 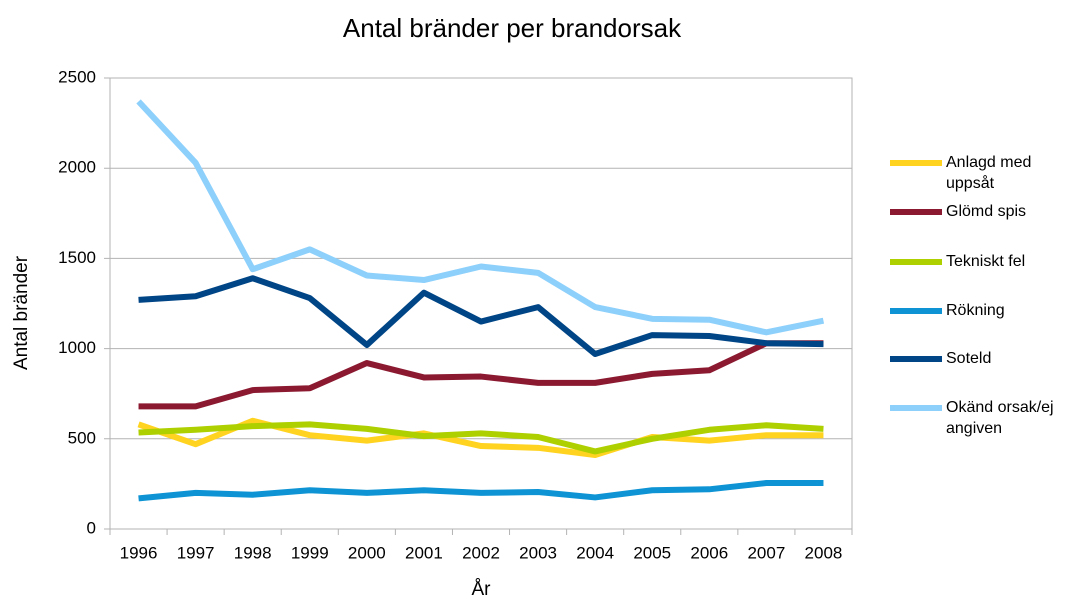 I want to click on legend-label: Anlagd med uppsåt, so click(x=989, y=173).